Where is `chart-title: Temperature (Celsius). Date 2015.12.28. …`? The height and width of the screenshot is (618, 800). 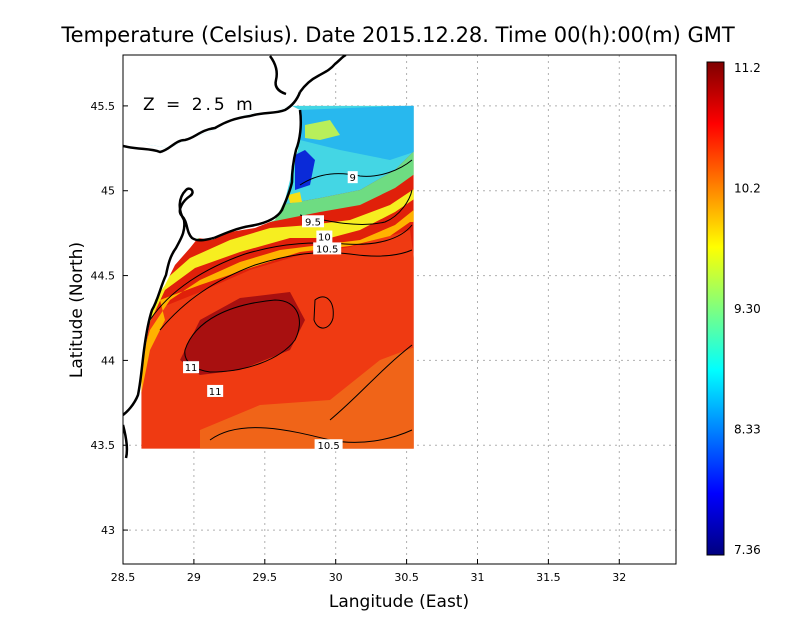 chart-title: Temperature (Celsius). Date 2015.12.28. … is located at coordinates (397, 35).